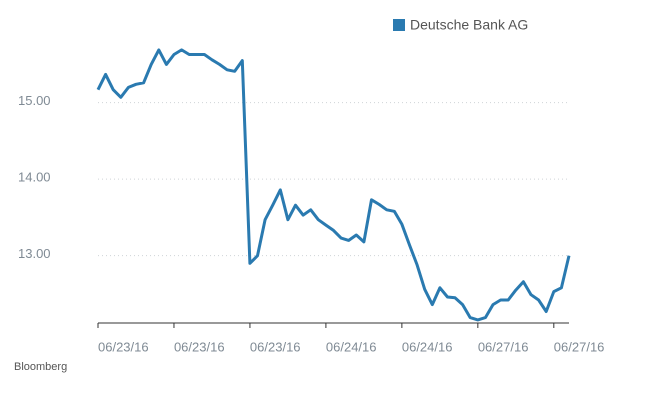 The width and height of the screenshot is (645, 404). I want to click on legend-label: Deutsche Bank AG, so click(469, 25).